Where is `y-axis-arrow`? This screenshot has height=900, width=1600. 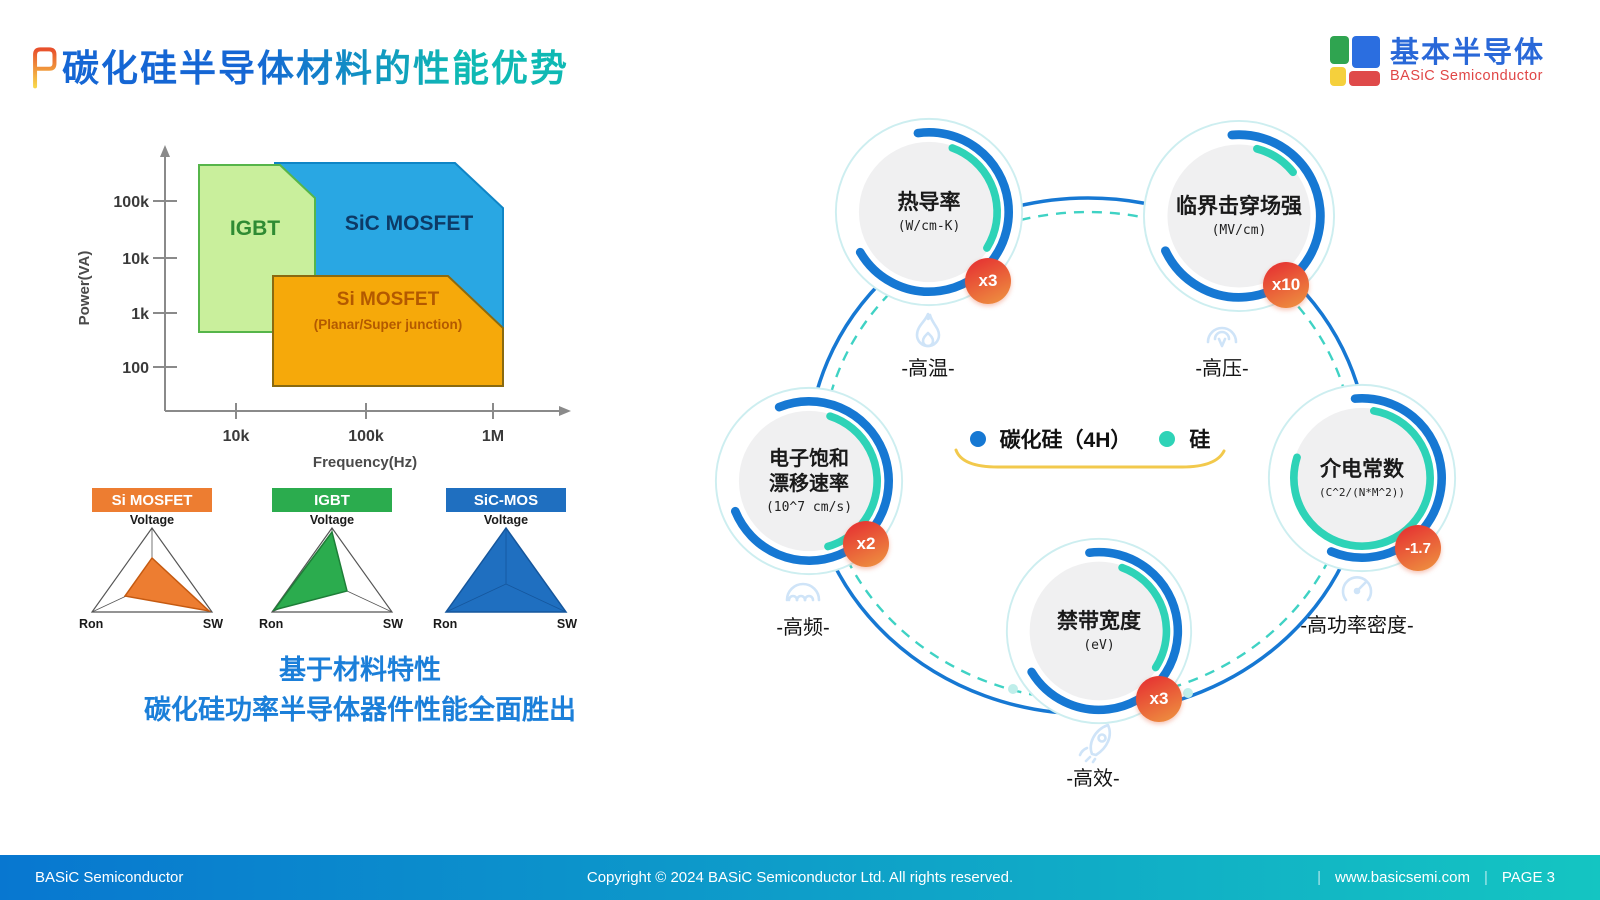 y-axis-arrow is located at coordinates (165, 151).